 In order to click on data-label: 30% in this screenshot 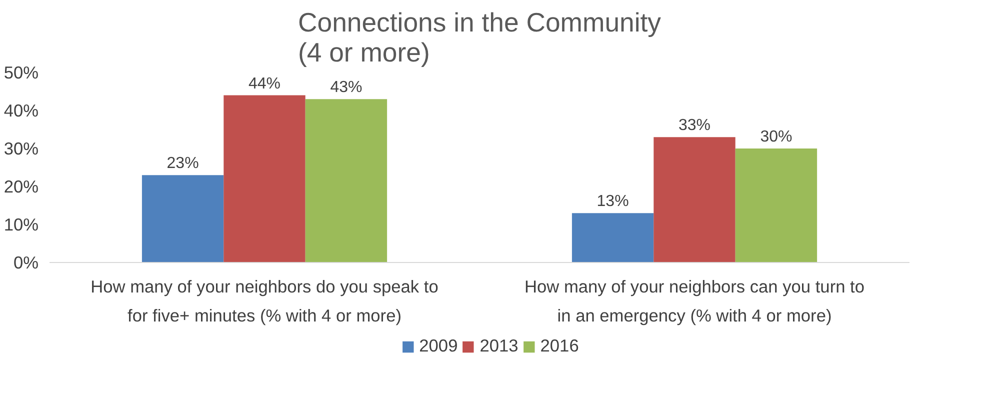, I will do `click(776, 137)`.